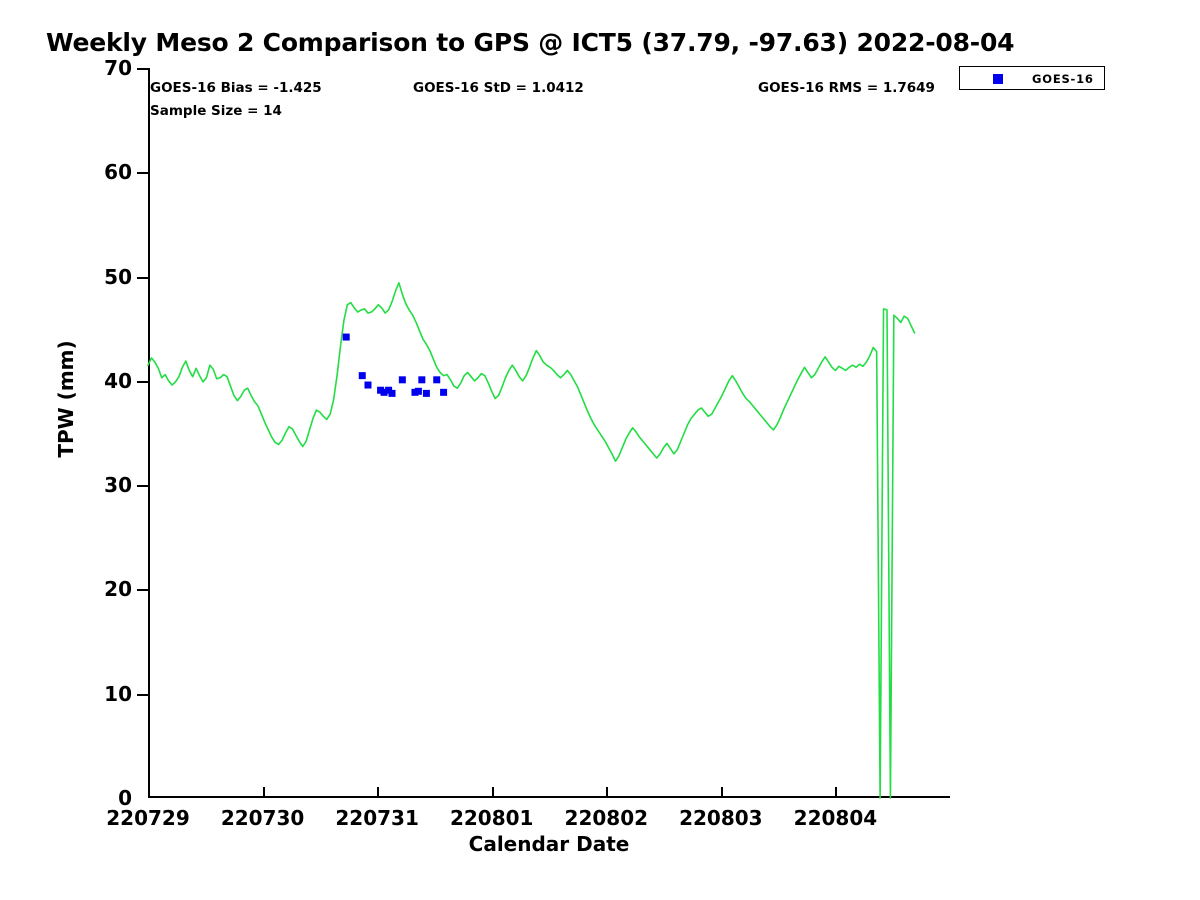 The height and width of the screenshot is (900, 1200). Describe the element at coordinates (498, 88) in the screenshot. I see `annotation-std: GOES-16 StD = 1.0412` at that location.